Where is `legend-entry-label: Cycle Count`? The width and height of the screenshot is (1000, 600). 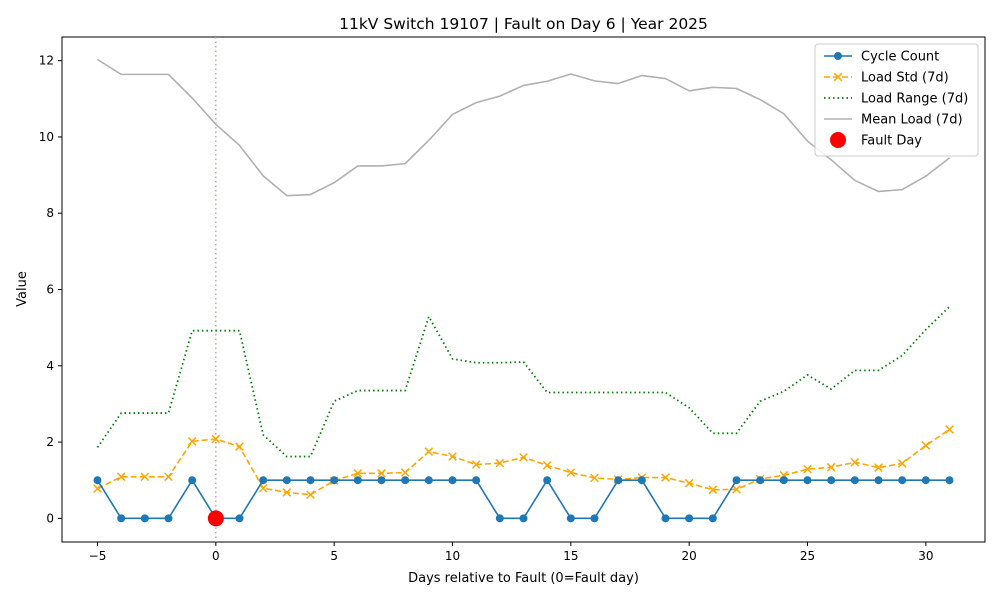
legend-entry-label: Cycle Count is located at coordinates (900, 57).